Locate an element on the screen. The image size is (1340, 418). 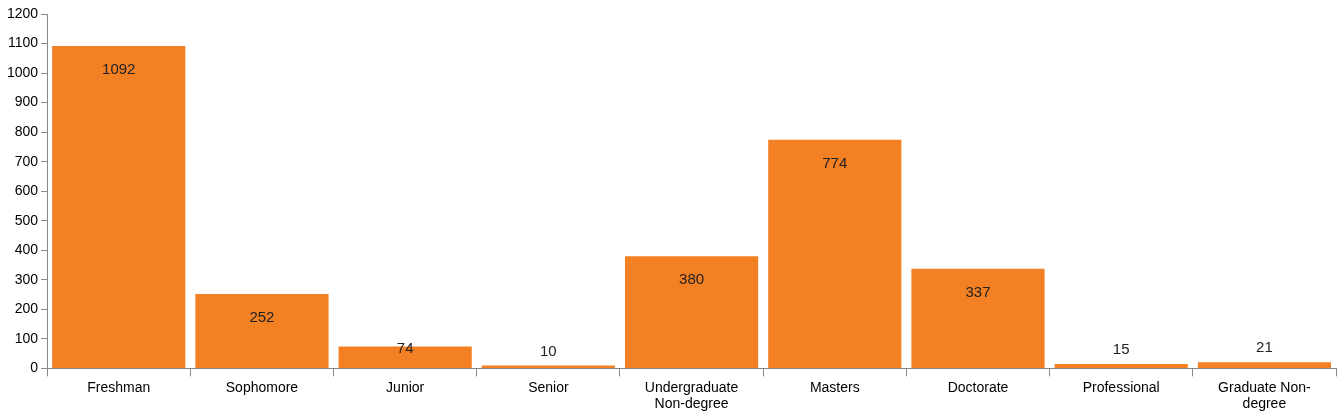
y-tick-label: 1000 is located at coordinates (22, 71).